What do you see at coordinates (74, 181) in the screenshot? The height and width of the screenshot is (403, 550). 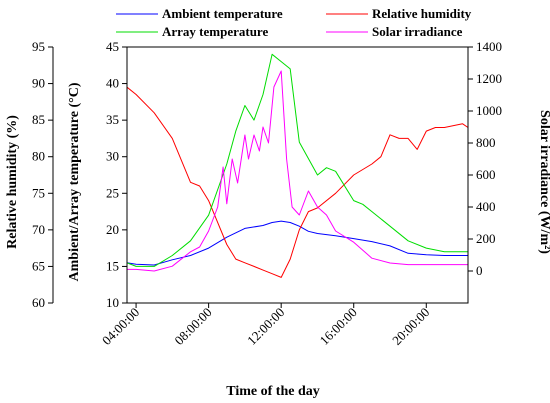 I see `left-inner-axis-title: Ambient/Array temperature (°C)` at bounding box center [74, 181].